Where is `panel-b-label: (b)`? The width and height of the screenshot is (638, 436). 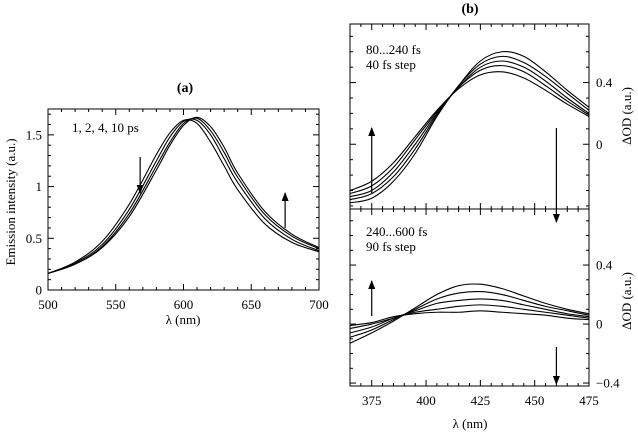 panel-b-label: (b) is located at coordinates (469, 9).